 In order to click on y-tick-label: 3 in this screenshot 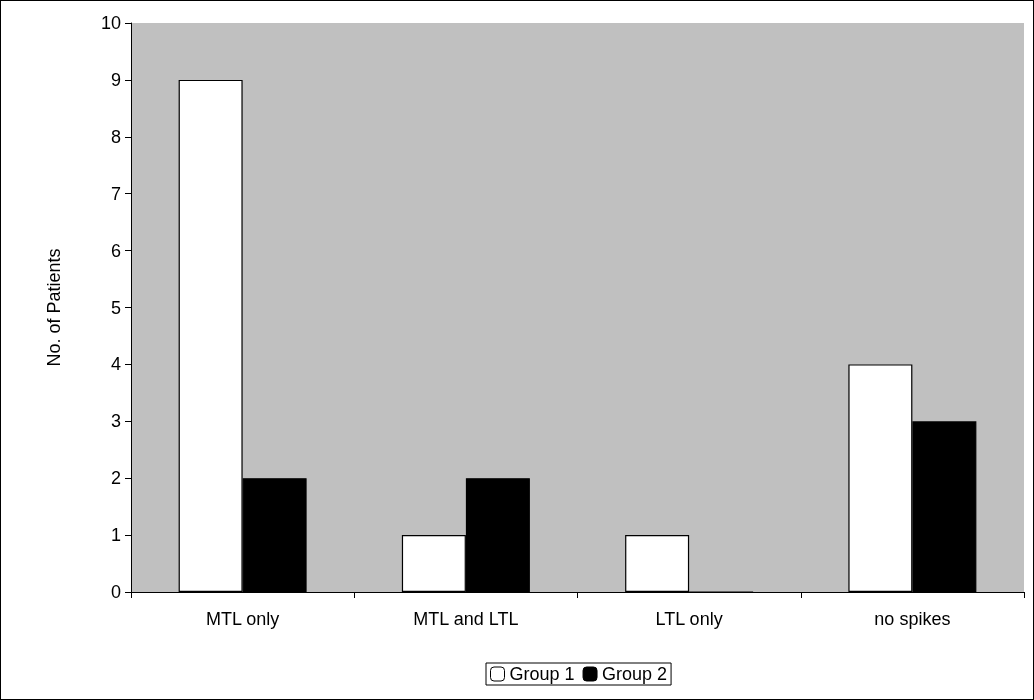, I will do `click(115, 421)`.